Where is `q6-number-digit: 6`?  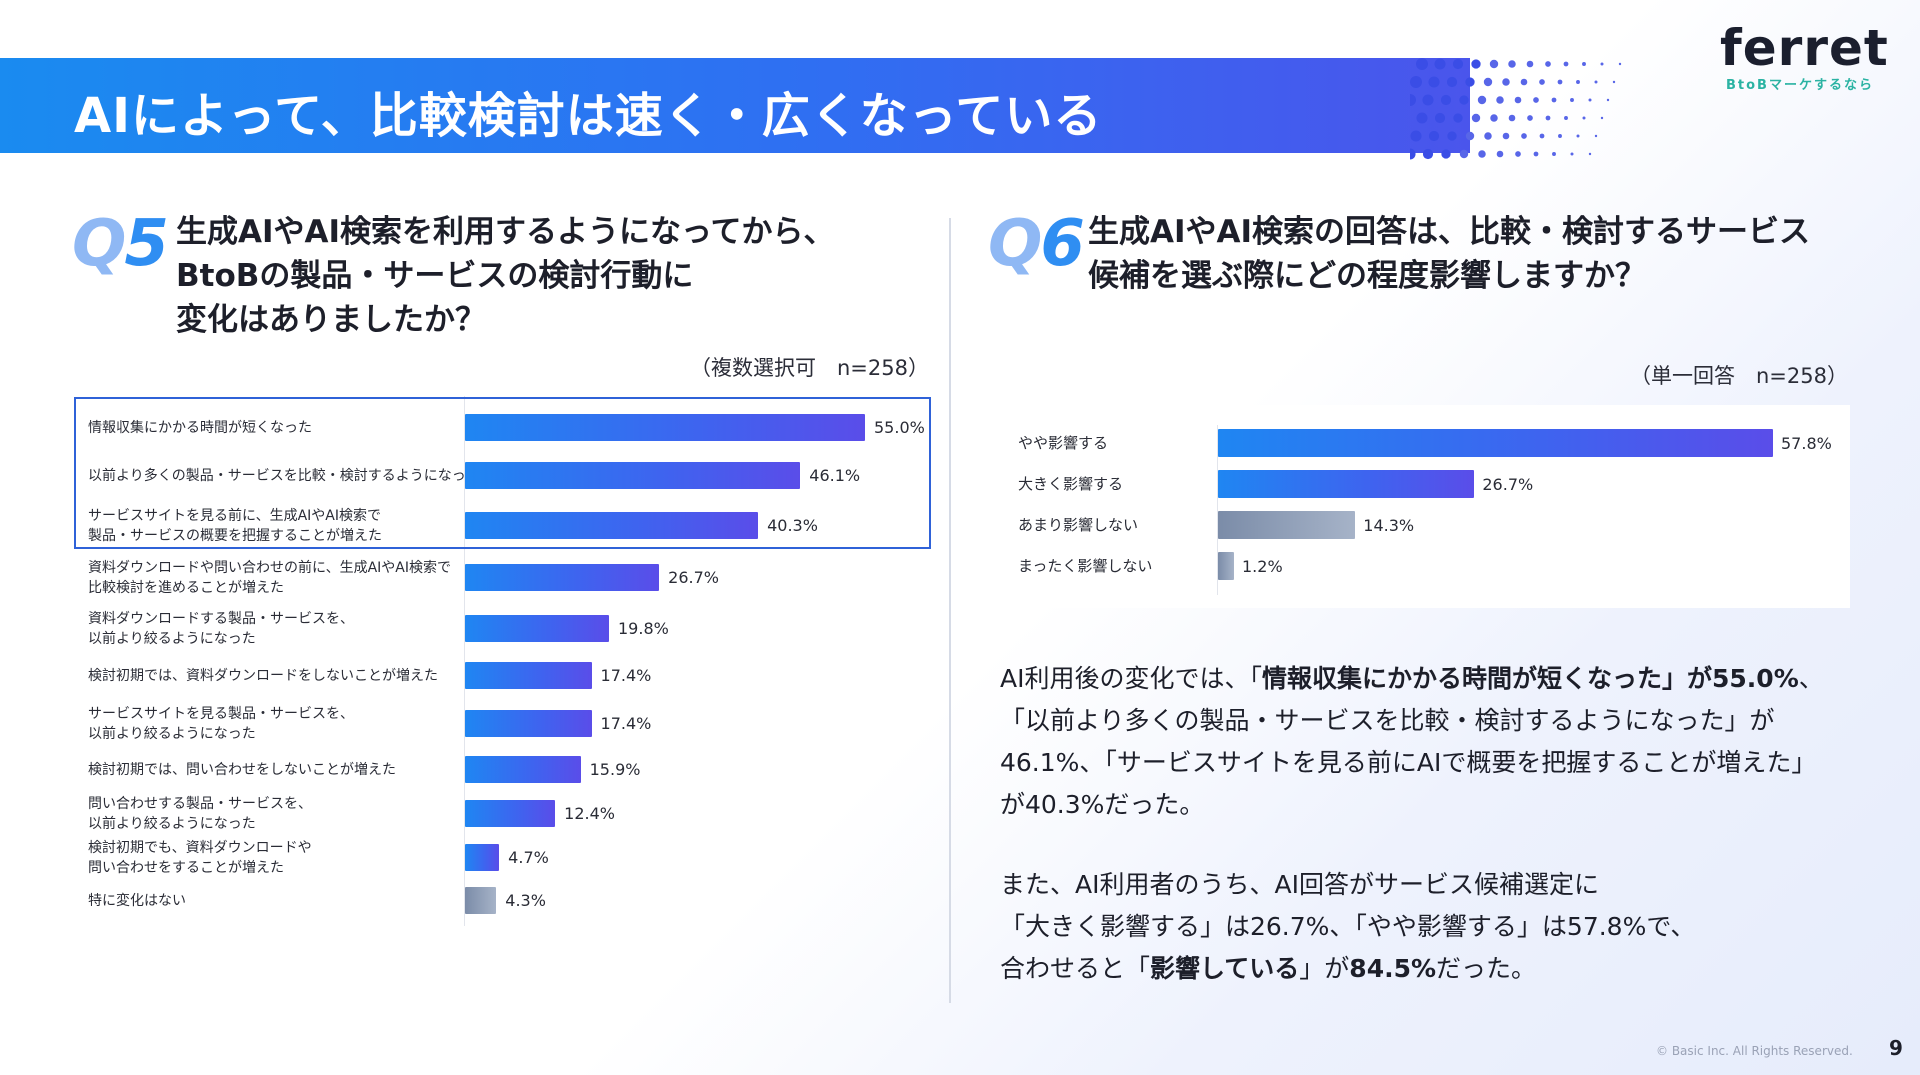
q6-number-digit: 6 is located at coordinates (1062, 244).